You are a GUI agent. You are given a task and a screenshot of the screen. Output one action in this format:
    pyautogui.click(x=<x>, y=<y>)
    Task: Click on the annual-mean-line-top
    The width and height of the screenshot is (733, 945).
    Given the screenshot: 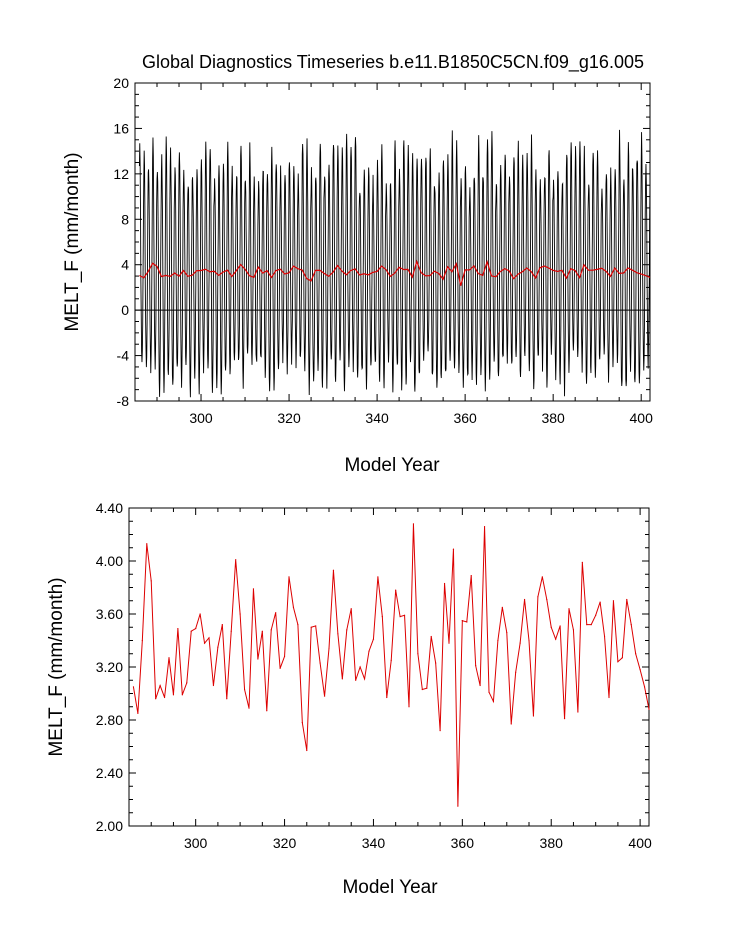 What is the action you would take?
    pyautogui.click(x=395, y=272)
    